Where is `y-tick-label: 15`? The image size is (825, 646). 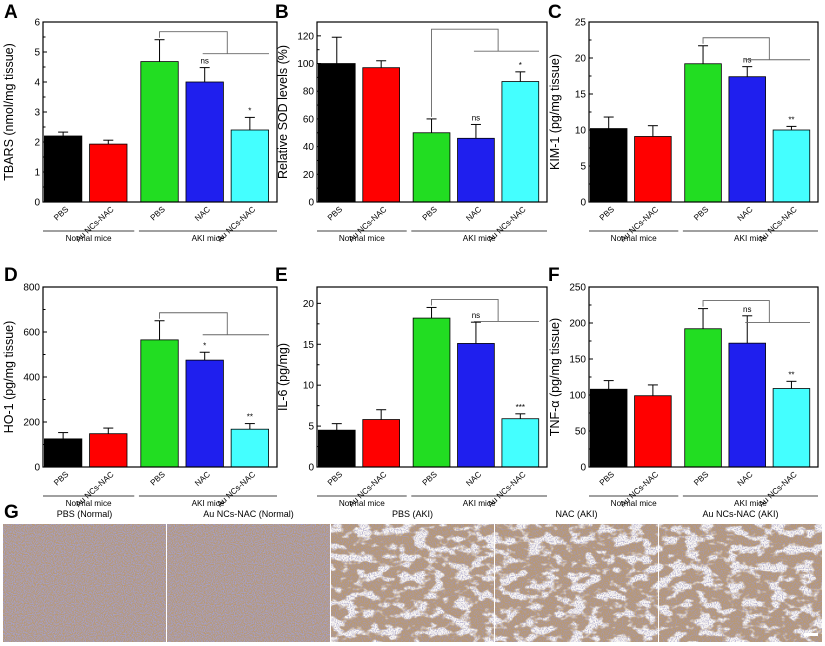
y-tick-label: 15 is located at coordinates (309, 345).